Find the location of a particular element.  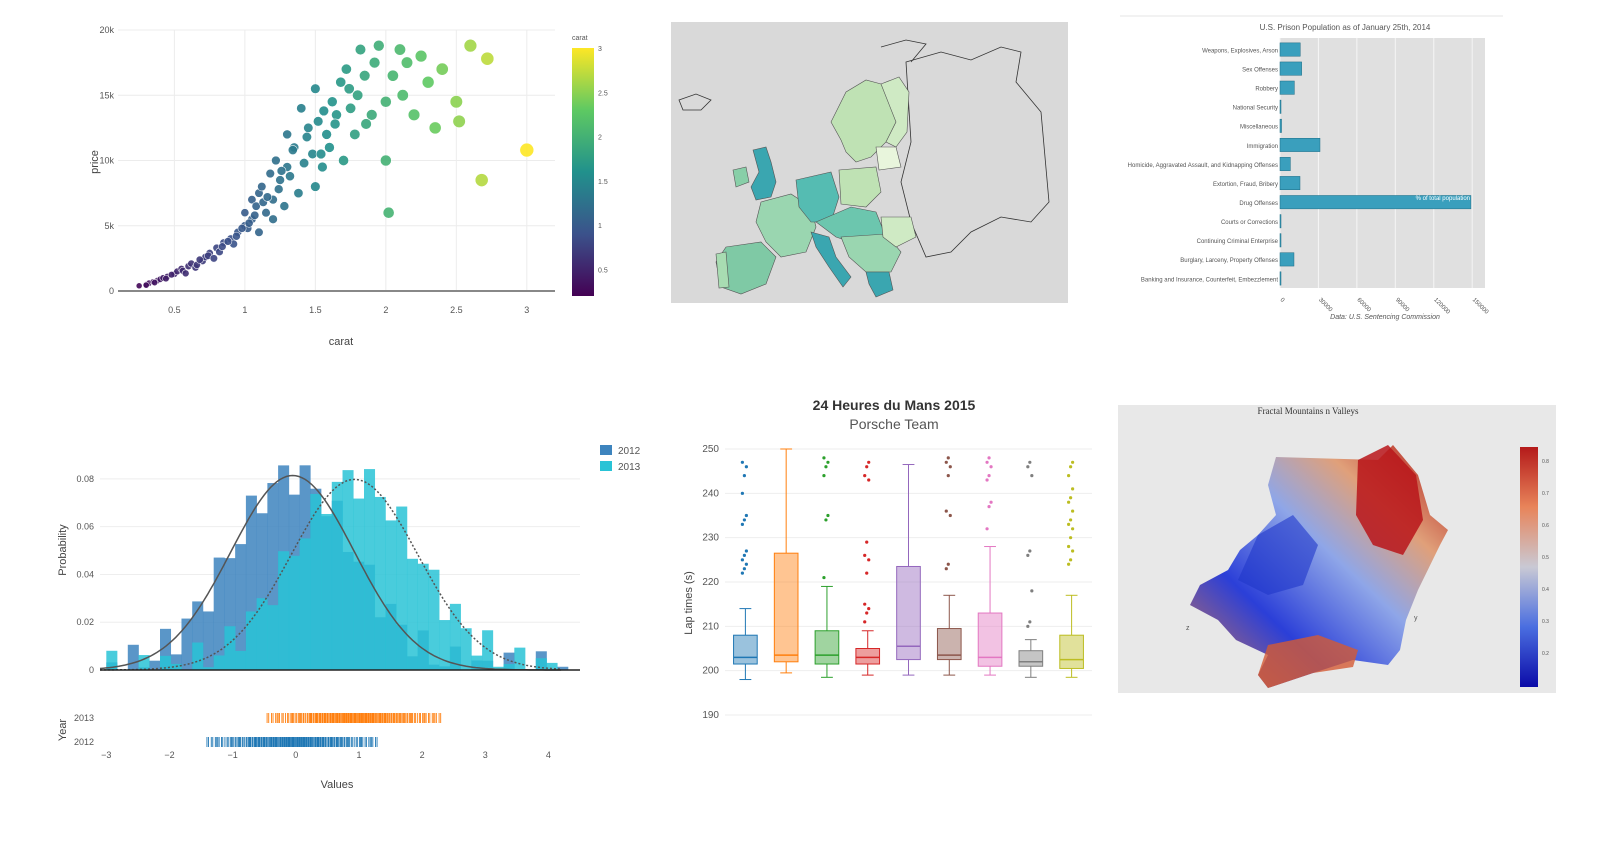

scatter-colorbar-tick-label: 1.5 is located at coordinates (603, 182).